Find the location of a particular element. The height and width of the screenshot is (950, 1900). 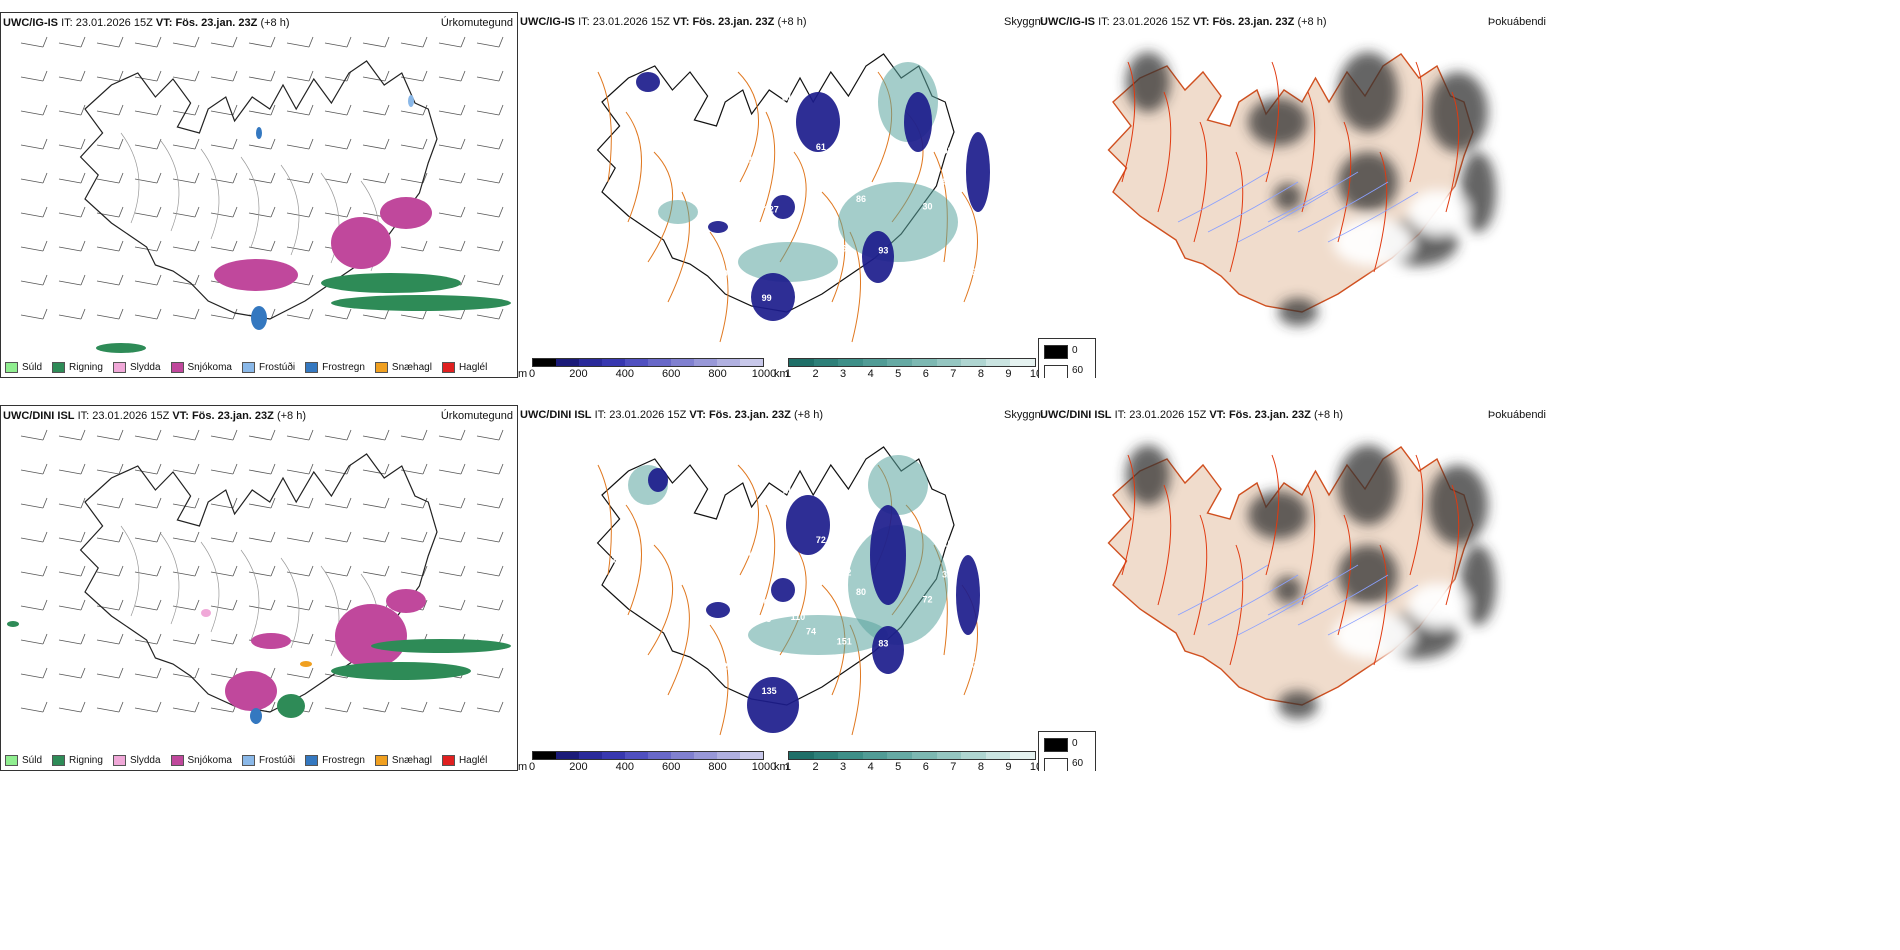

legend-label: Frostregn is located at coordinates (343, 760).